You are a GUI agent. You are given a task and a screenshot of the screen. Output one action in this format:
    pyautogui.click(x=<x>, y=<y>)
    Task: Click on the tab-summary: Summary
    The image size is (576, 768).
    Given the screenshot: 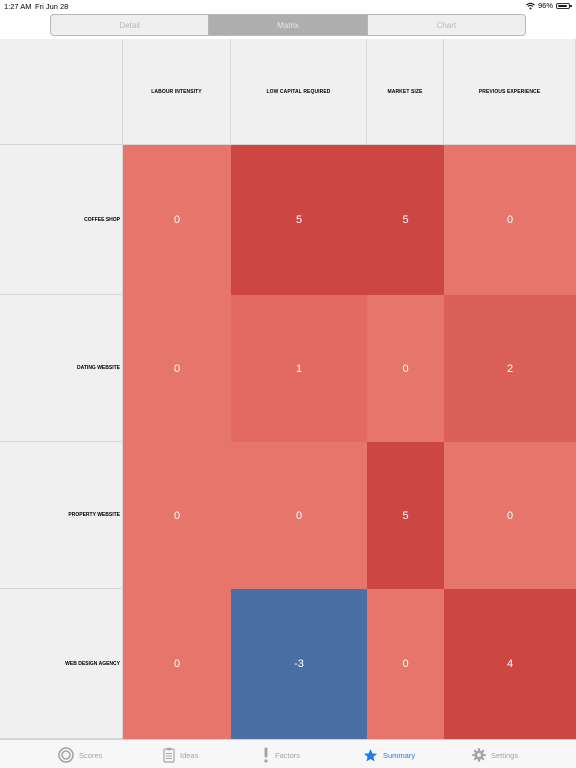 What is the action you would take?
    pyautogui.click(x=389, y=755)
    